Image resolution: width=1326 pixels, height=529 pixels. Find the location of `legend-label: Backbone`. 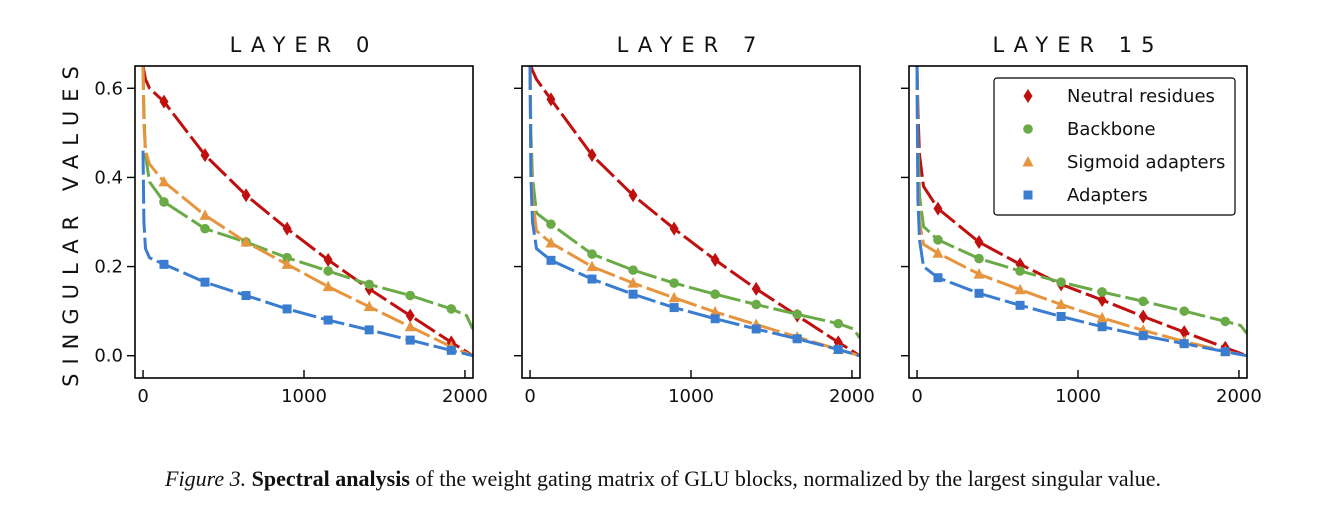

legend-label: Backbone is located at coordinates (1111, 129).